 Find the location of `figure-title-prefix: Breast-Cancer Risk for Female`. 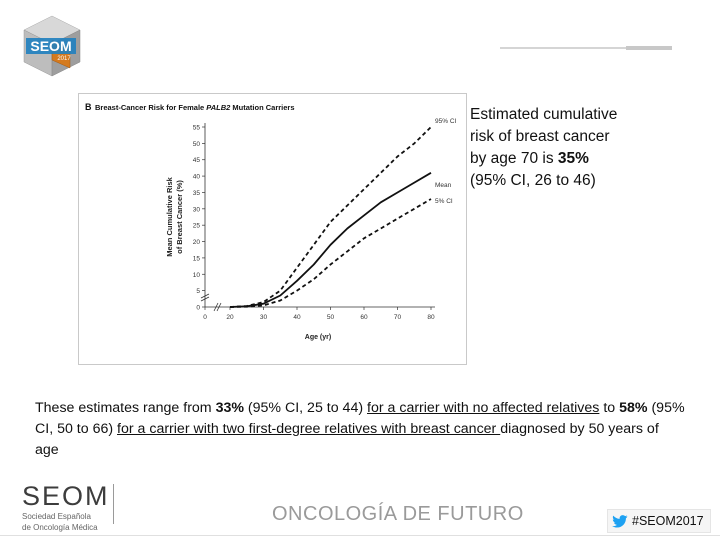

figure-title-prefix: Breast-Cancer Risk for Female is located at coordinates (150, 107).